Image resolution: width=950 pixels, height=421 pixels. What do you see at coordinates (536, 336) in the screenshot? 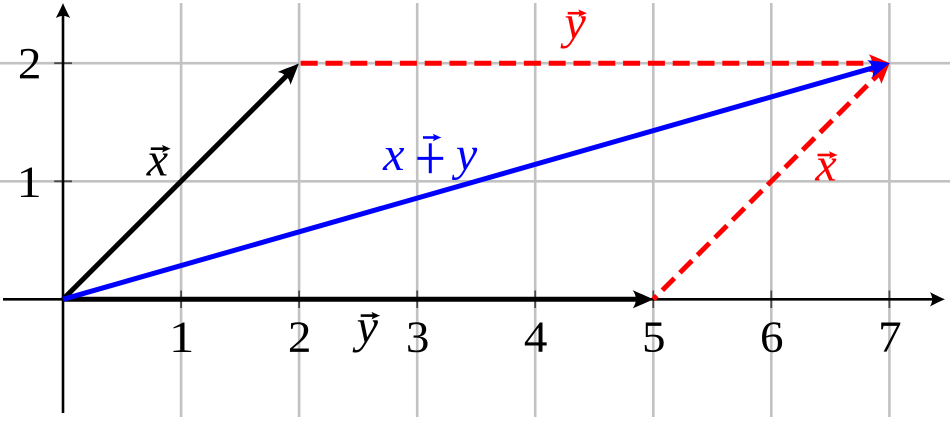
I see `svg-text: 4` at bounding box center [536, 336].